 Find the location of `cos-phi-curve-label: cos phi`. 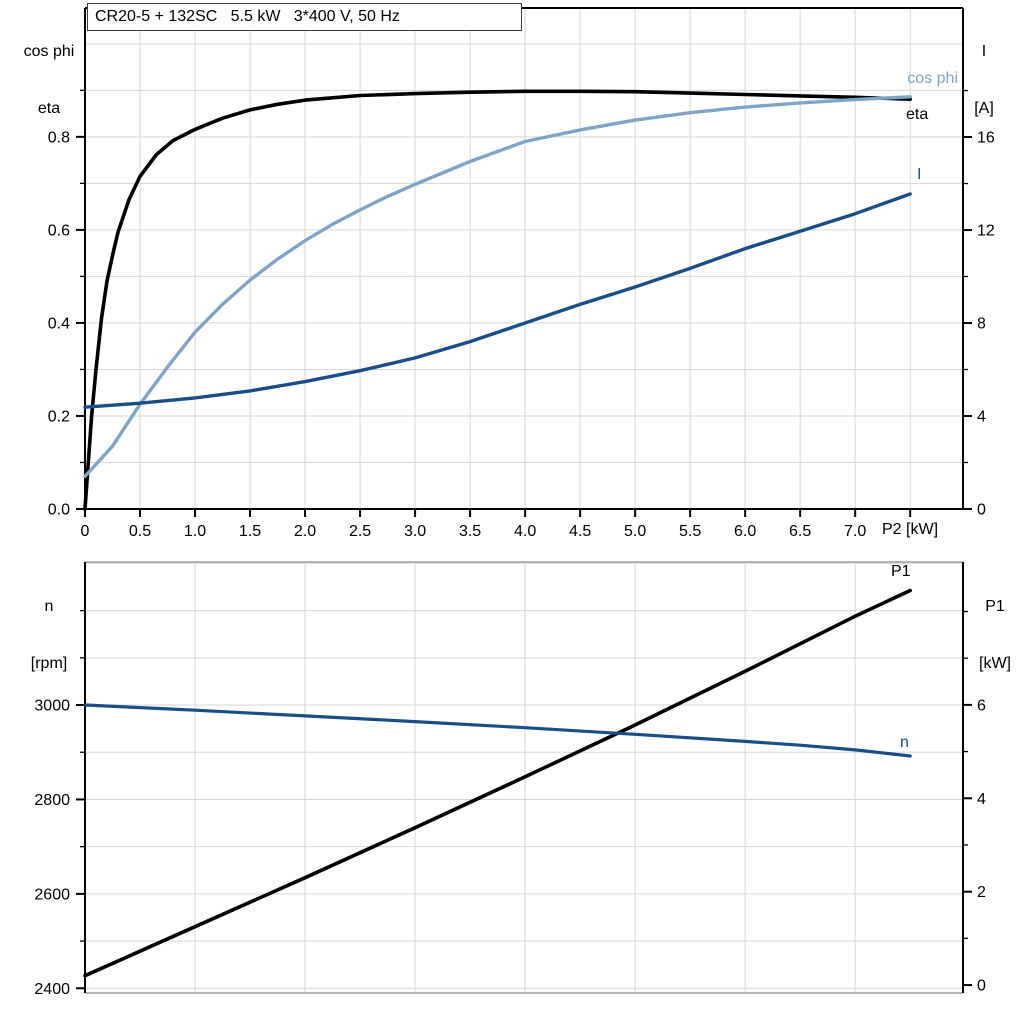

cos-phi-curve-label: cos phi is located at coordinates (932, 78).